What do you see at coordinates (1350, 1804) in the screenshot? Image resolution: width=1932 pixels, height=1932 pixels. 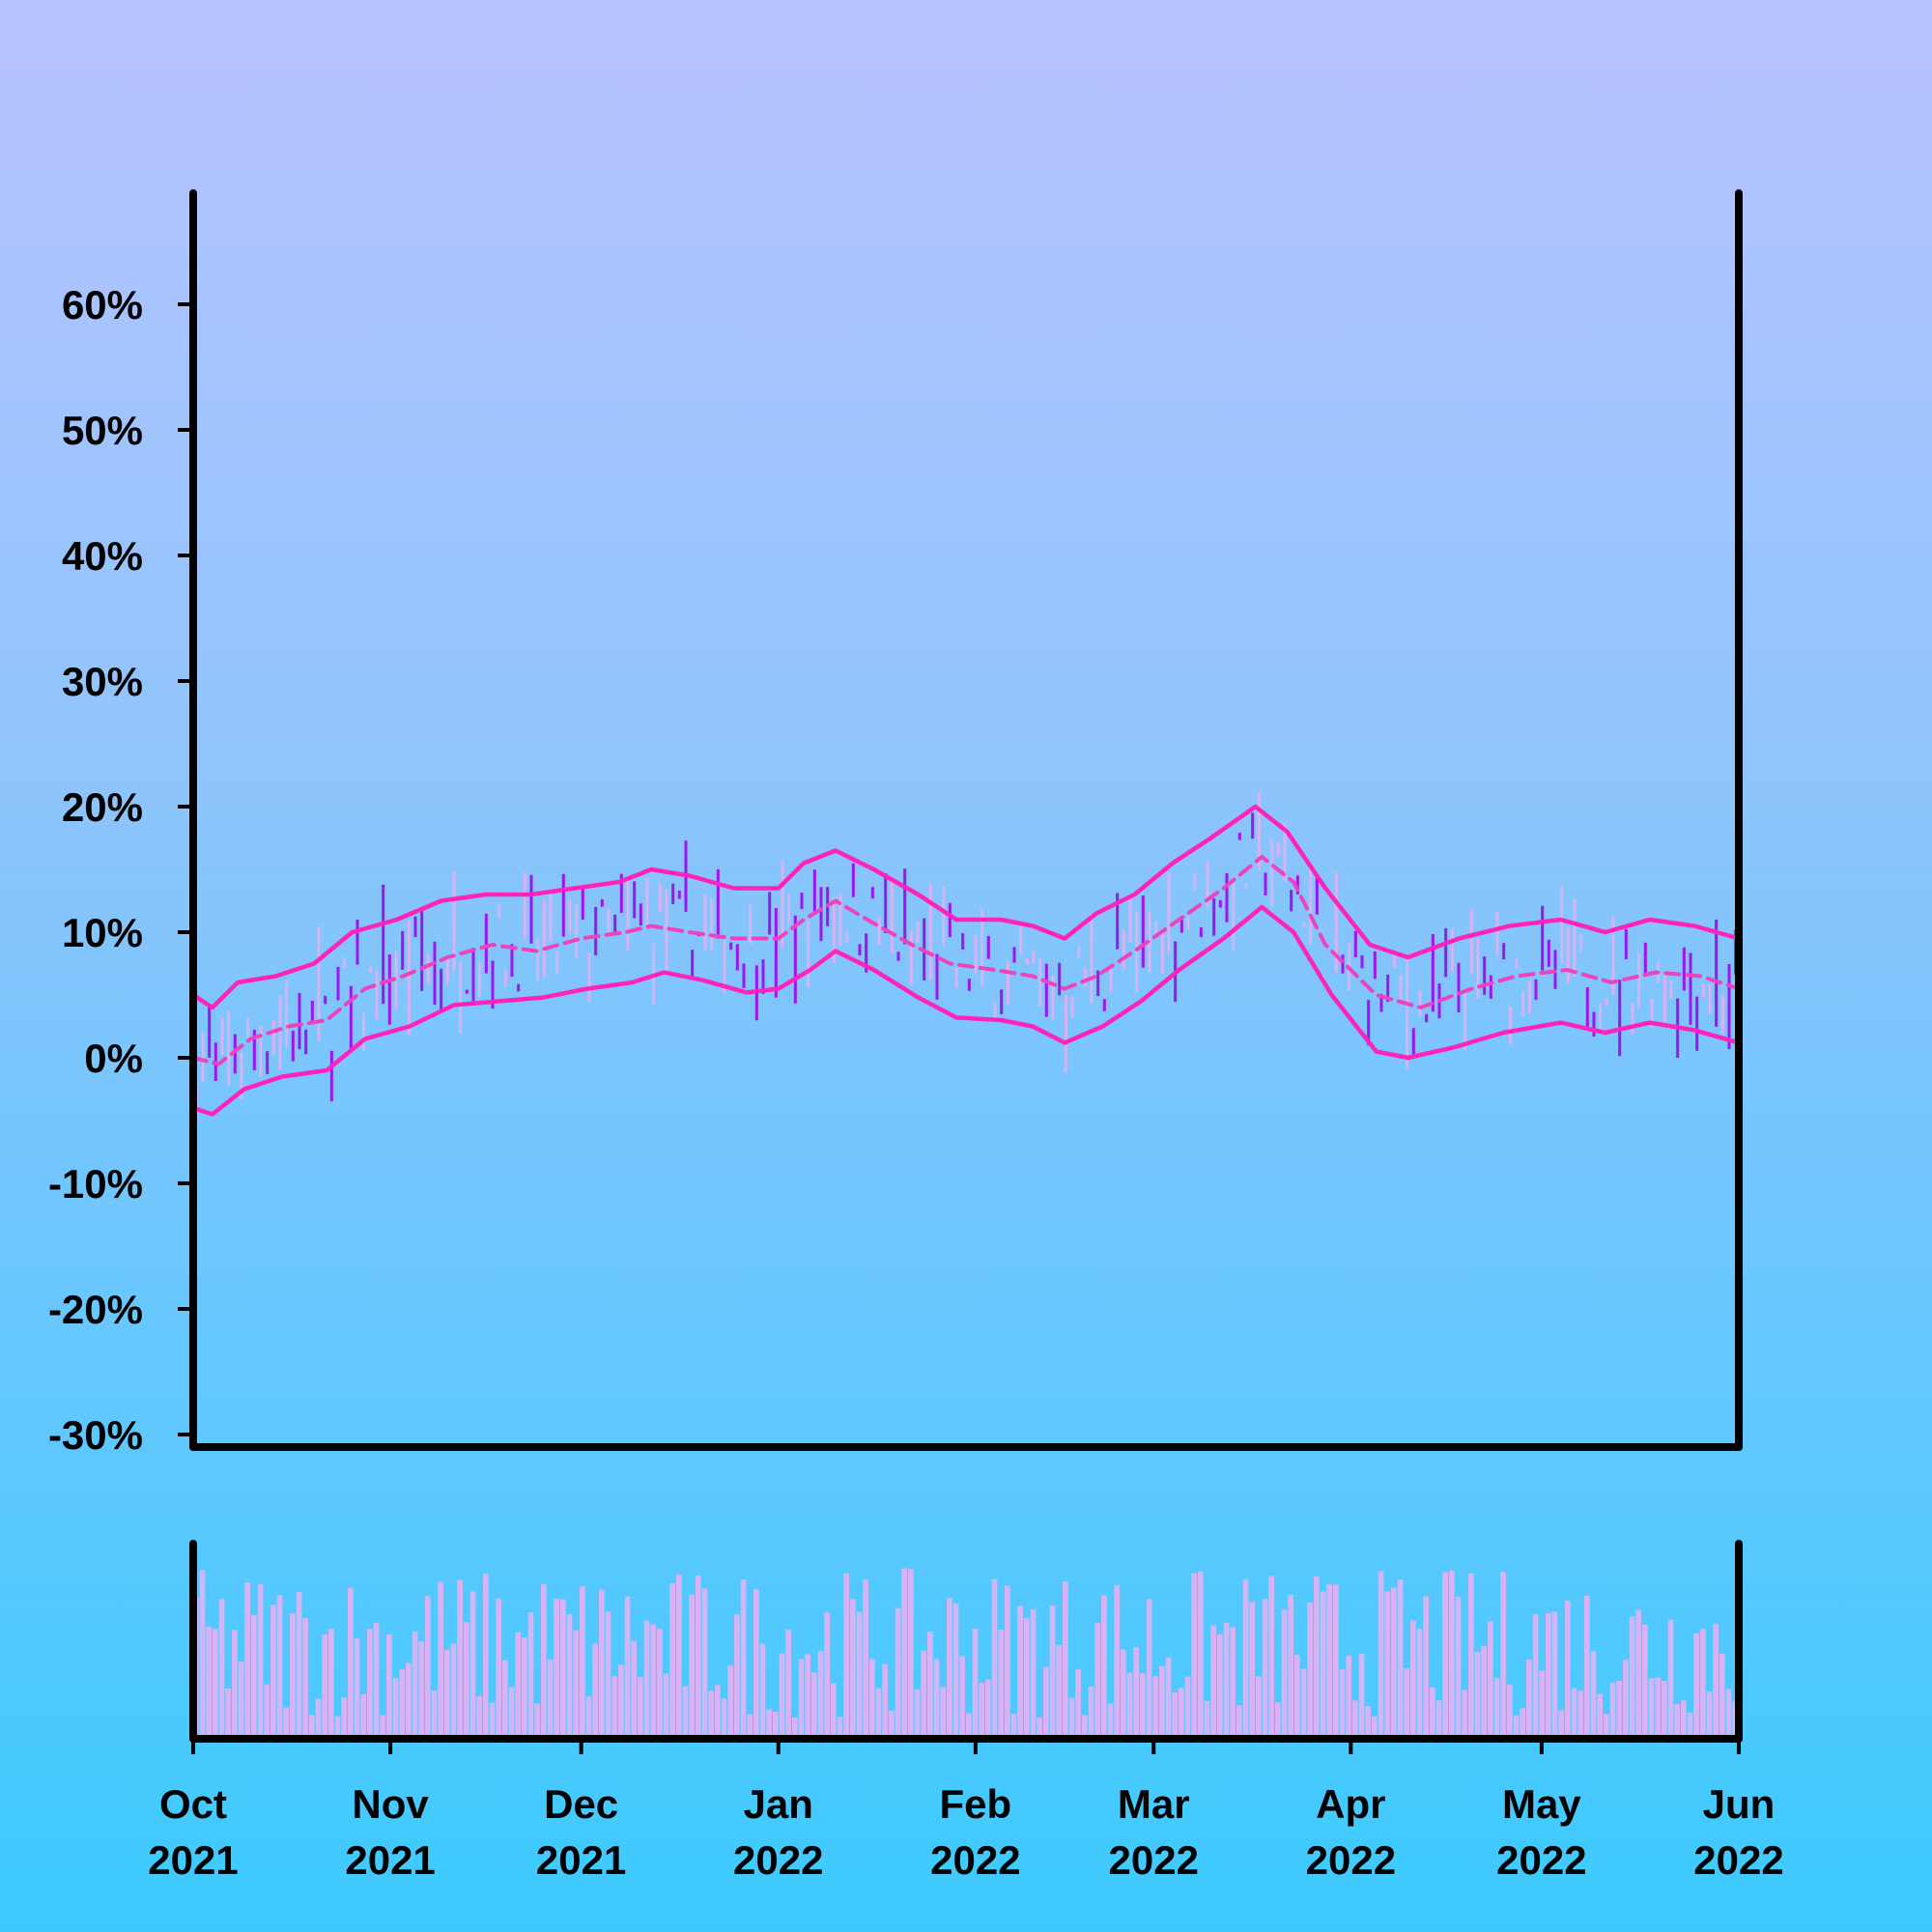 I see `x-tick-label-month: Apr` at bounding box center [1350, 1804].